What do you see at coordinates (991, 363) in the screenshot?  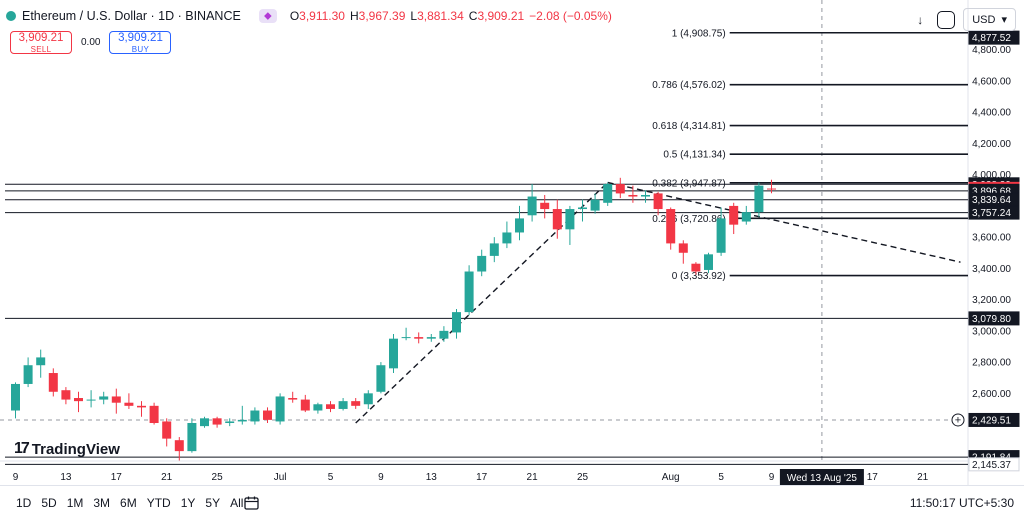 I see `y-tick-label: 2,800.00` at bounding box center [991, 363].